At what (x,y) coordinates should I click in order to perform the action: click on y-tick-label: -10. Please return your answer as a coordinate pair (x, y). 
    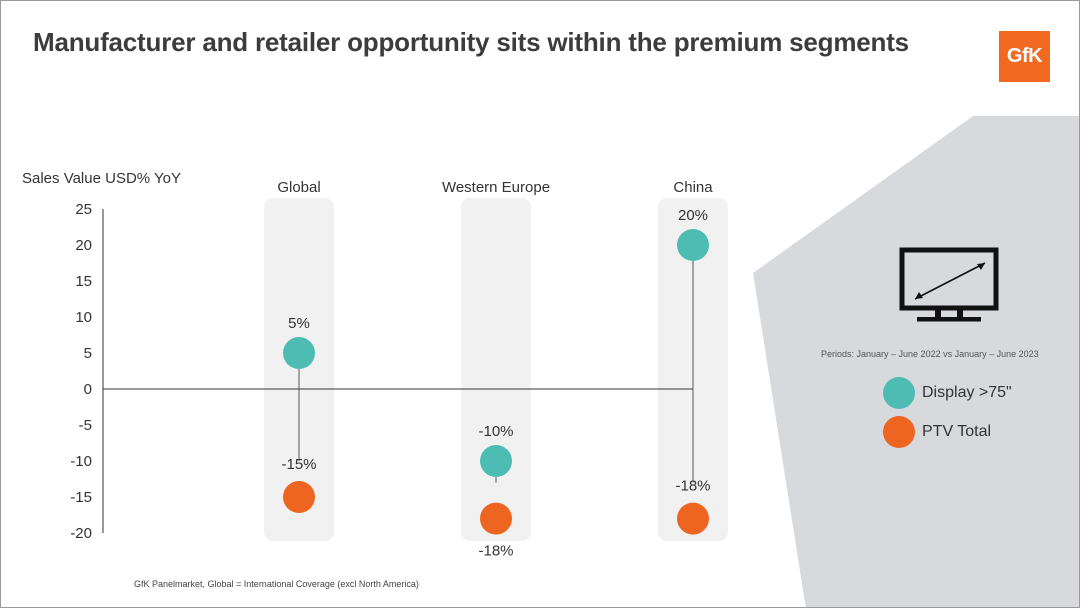
    Looking at the image, I should click on (81, 461).